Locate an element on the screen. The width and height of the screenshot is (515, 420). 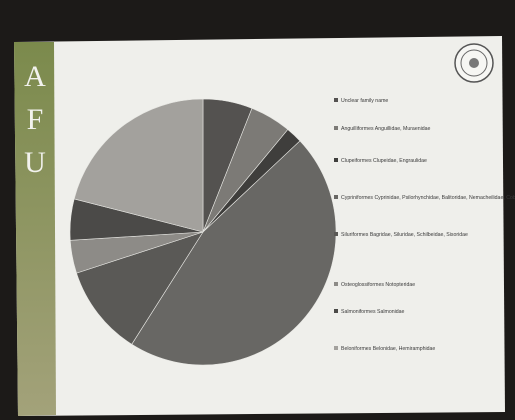
sidebar-letter: A is located at coordinates (35, 76).